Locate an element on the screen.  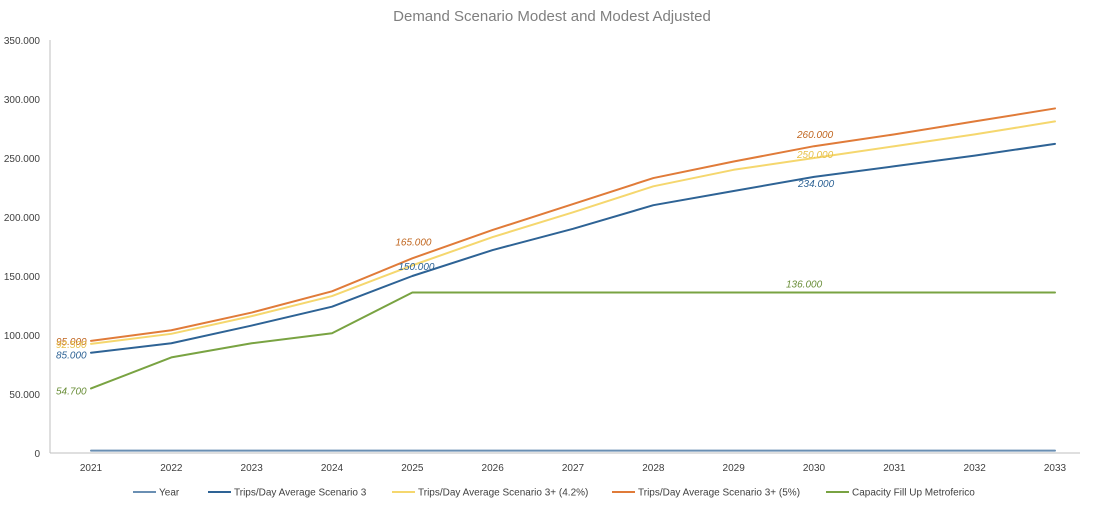
y-tick-label: 0 is located at coordinates (37, 454).